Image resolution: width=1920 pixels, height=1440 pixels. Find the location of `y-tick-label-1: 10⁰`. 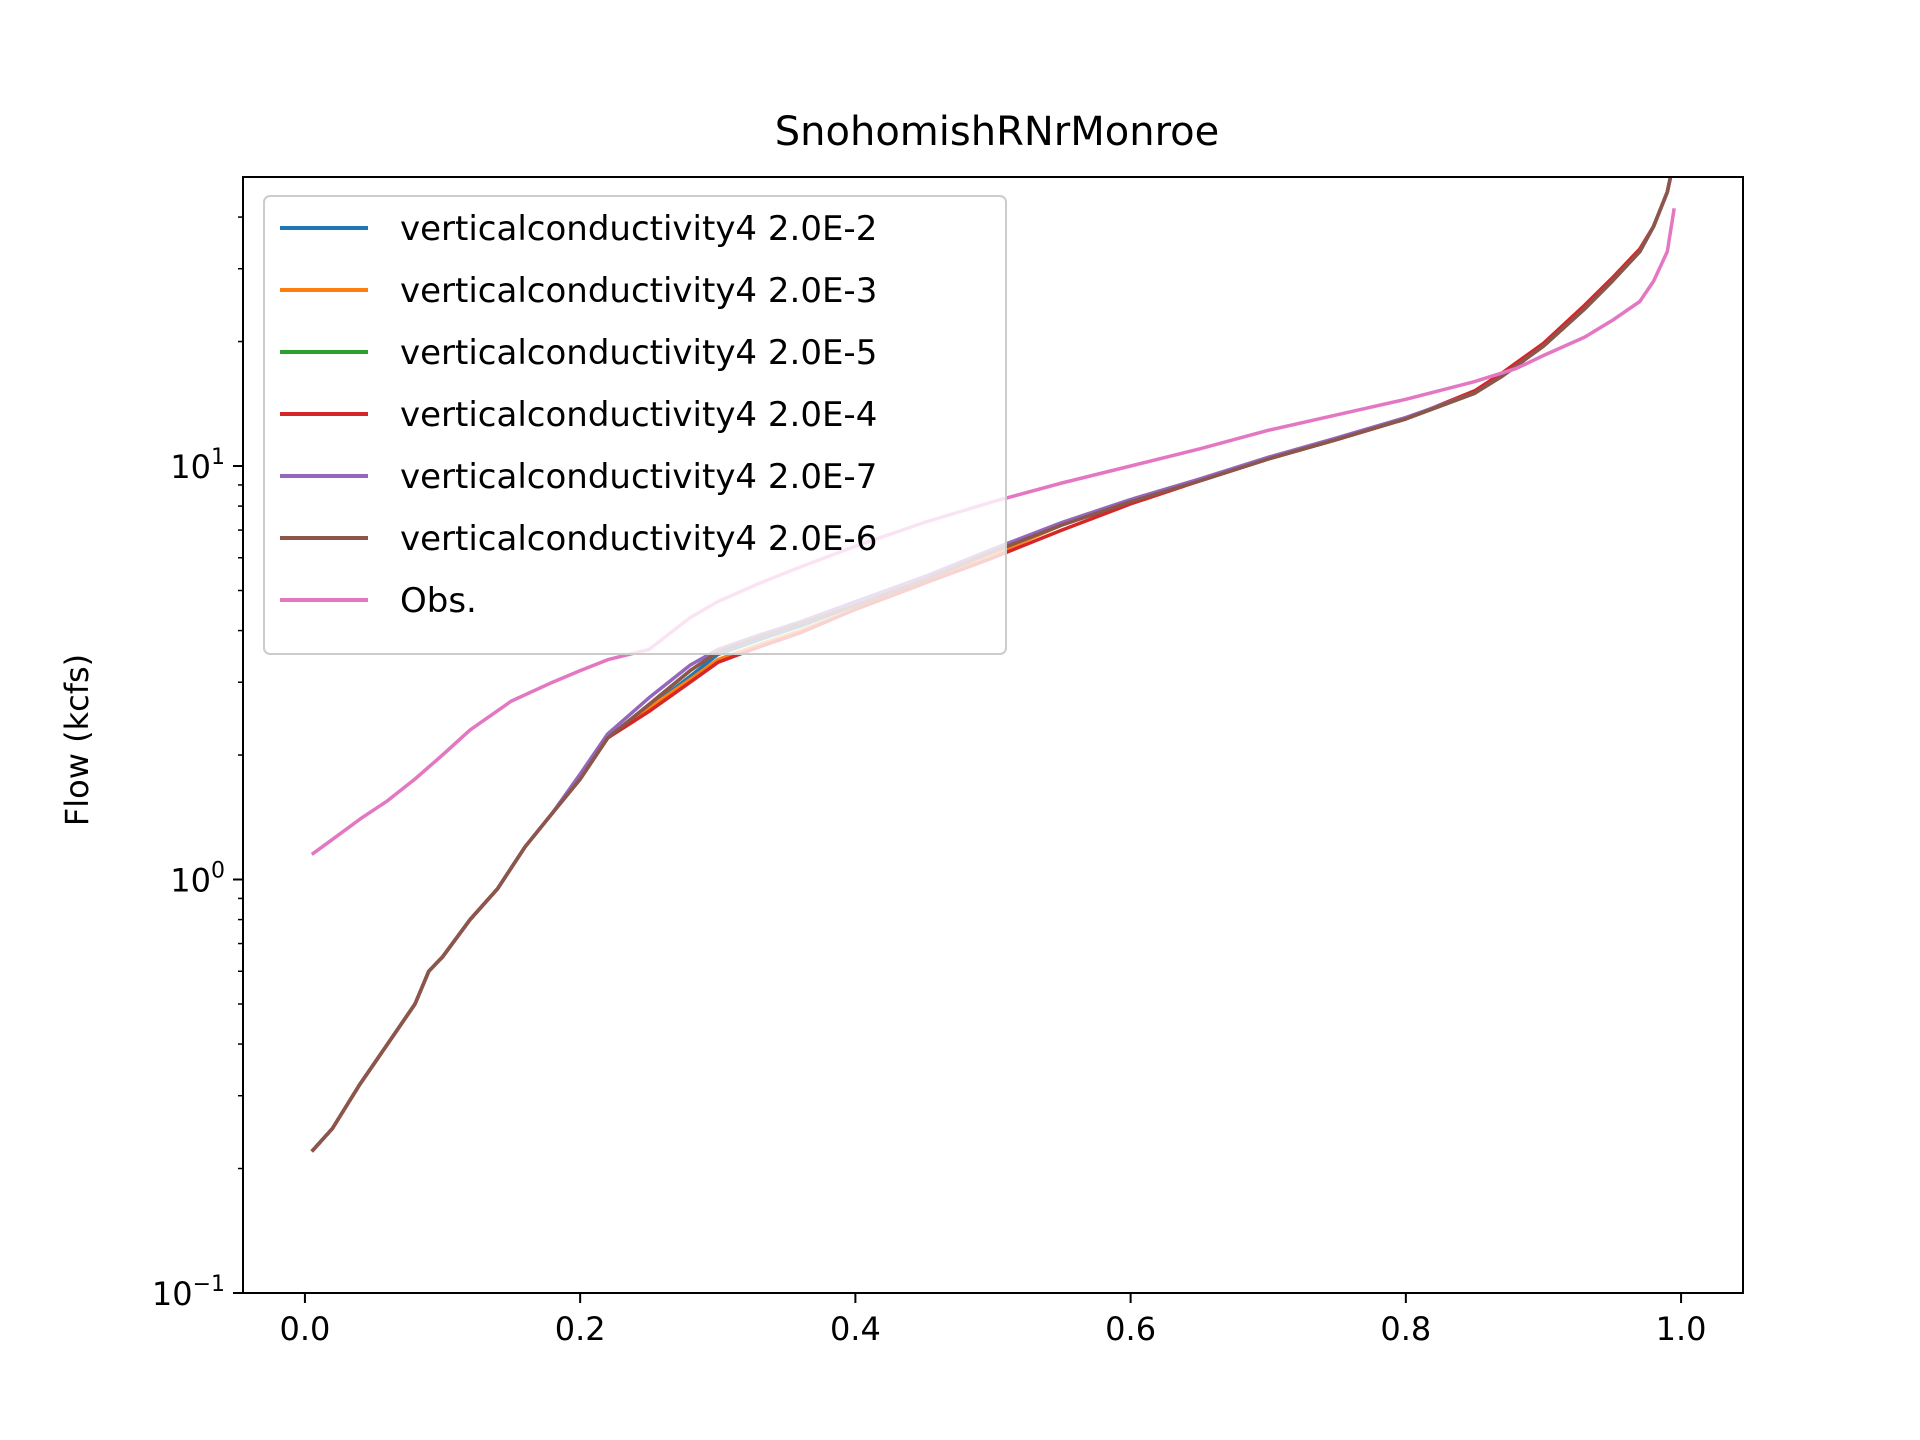

y-tick-label-1: 10⁰ is located at coordinates (197, 879).